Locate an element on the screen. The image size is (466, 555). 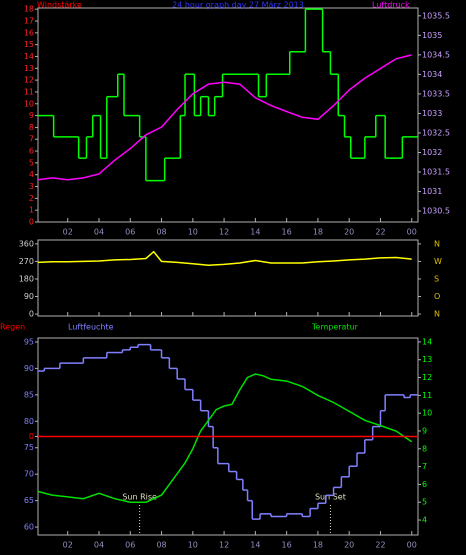
y-tick-label: 1034.5 is located at coordinates (436, 54).